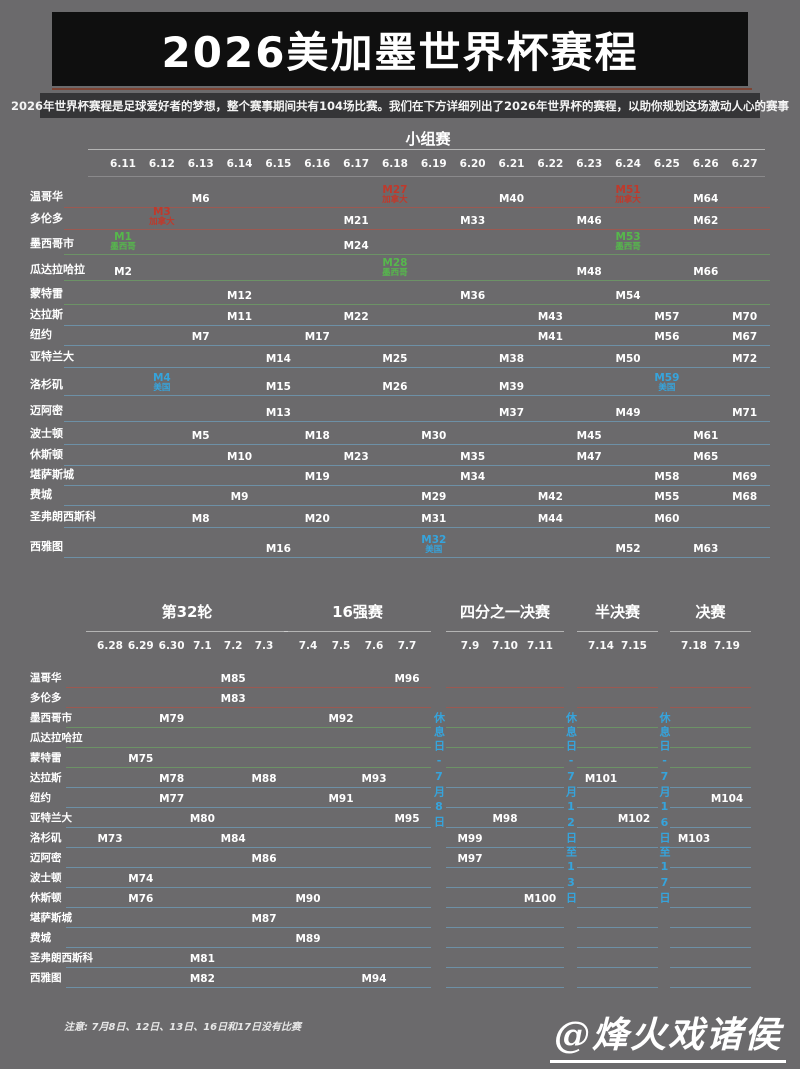 The image size is (800, 1069). What do you see at coordinates (745, 317) in the screenshot?
I see `match-cell: M70` at bounding box center [745, 317].